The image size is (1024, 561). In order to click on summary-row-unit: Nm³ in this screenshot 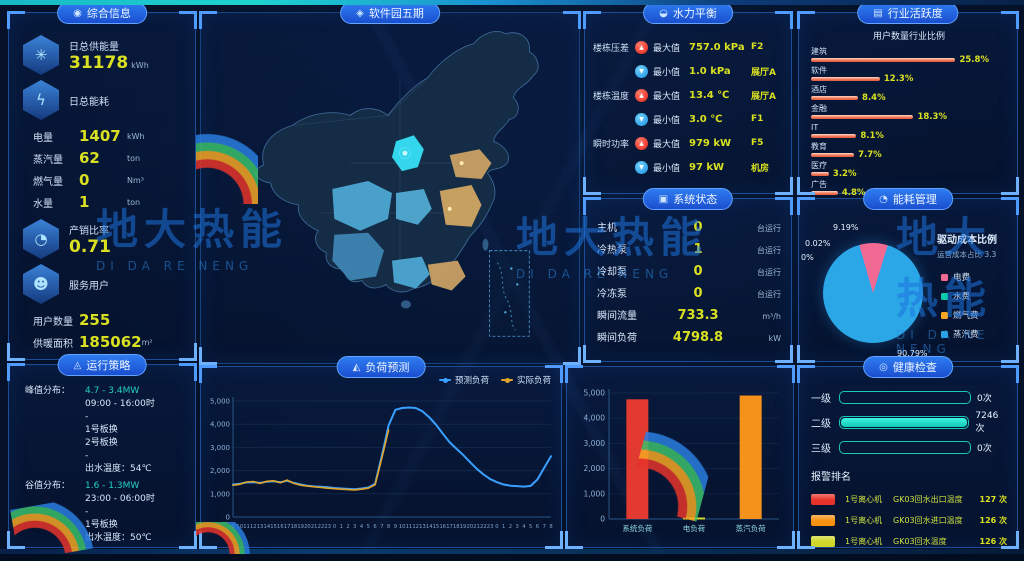, I will do `click(135, 180)`.